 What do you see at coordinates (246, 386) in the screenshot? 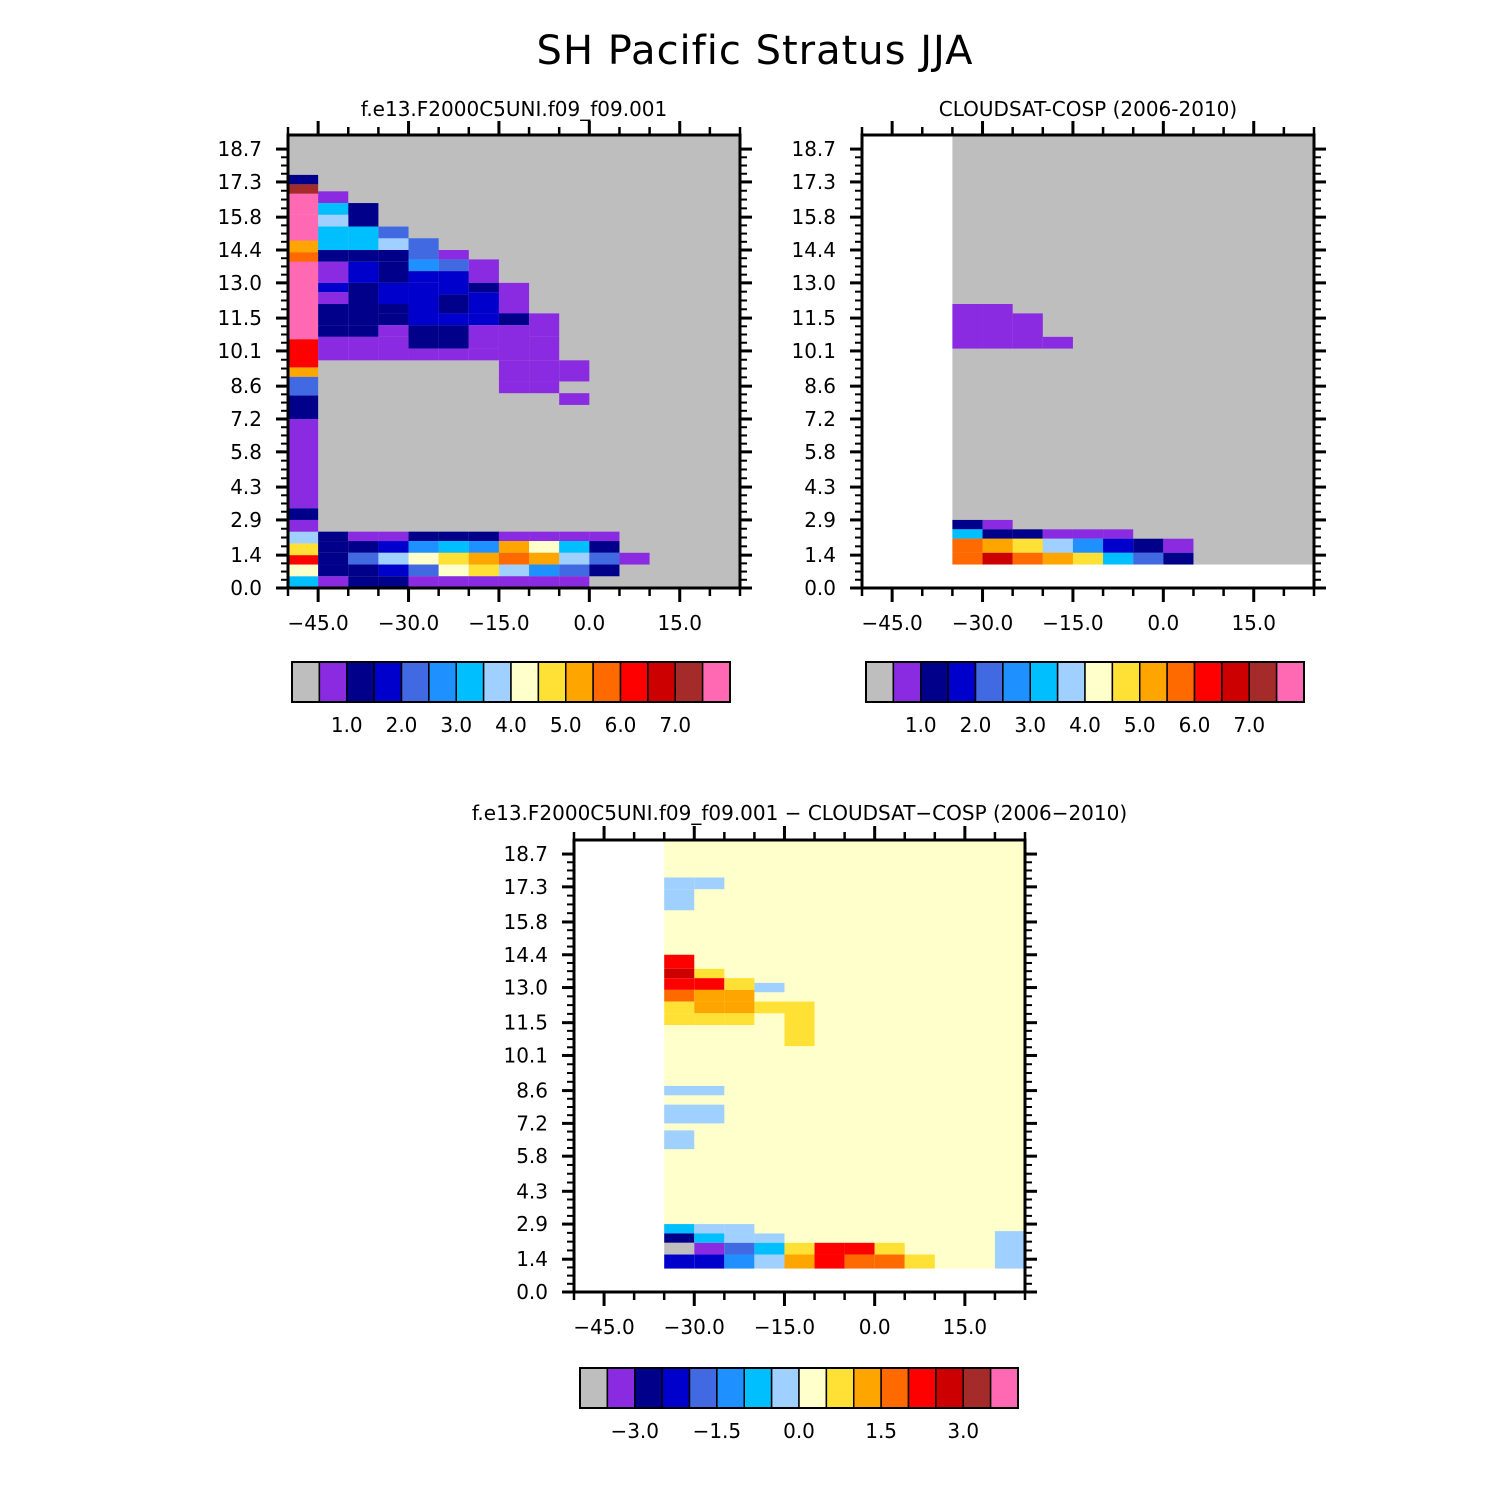
I see `y-tick-label: 8.6` at bounding box center [246, 386].